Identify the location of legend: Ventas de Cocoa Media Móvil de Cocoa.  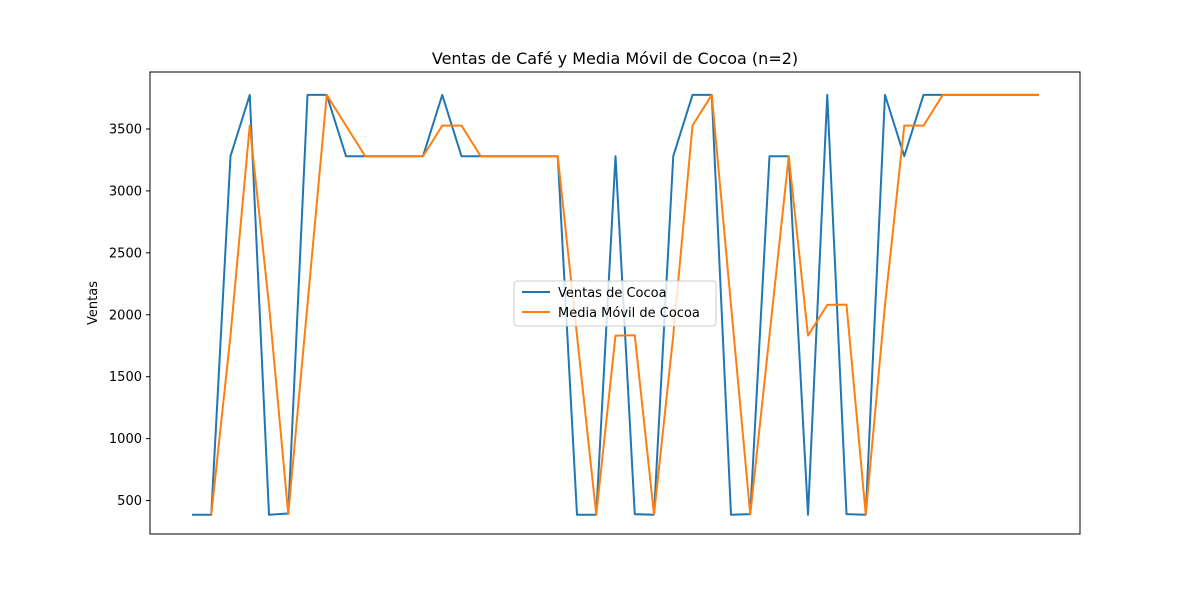
(615, 303).